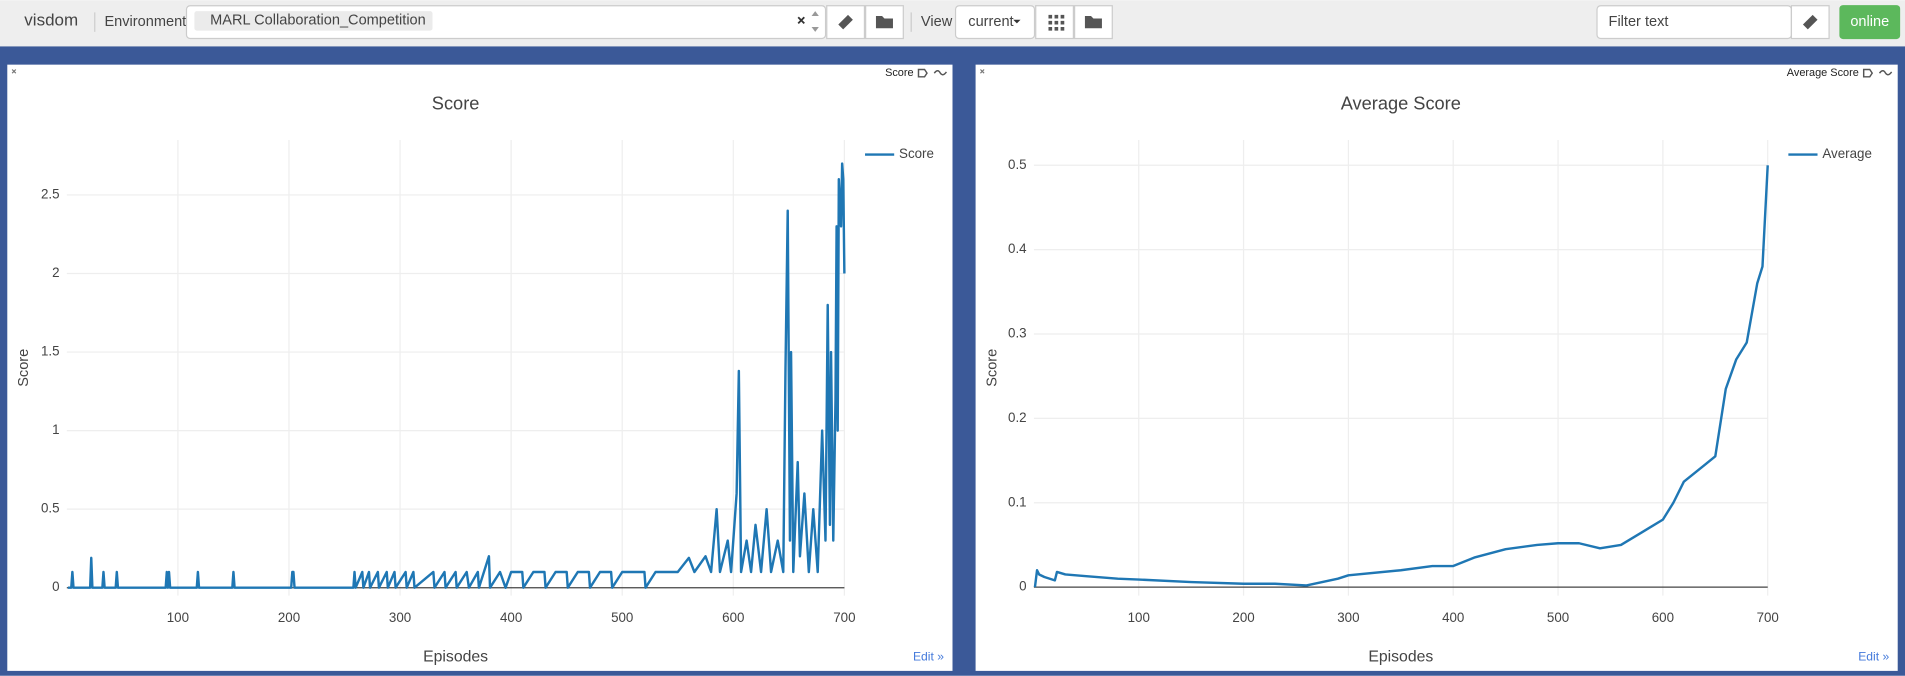  I want to click on clear-icon, so click(801, 20).